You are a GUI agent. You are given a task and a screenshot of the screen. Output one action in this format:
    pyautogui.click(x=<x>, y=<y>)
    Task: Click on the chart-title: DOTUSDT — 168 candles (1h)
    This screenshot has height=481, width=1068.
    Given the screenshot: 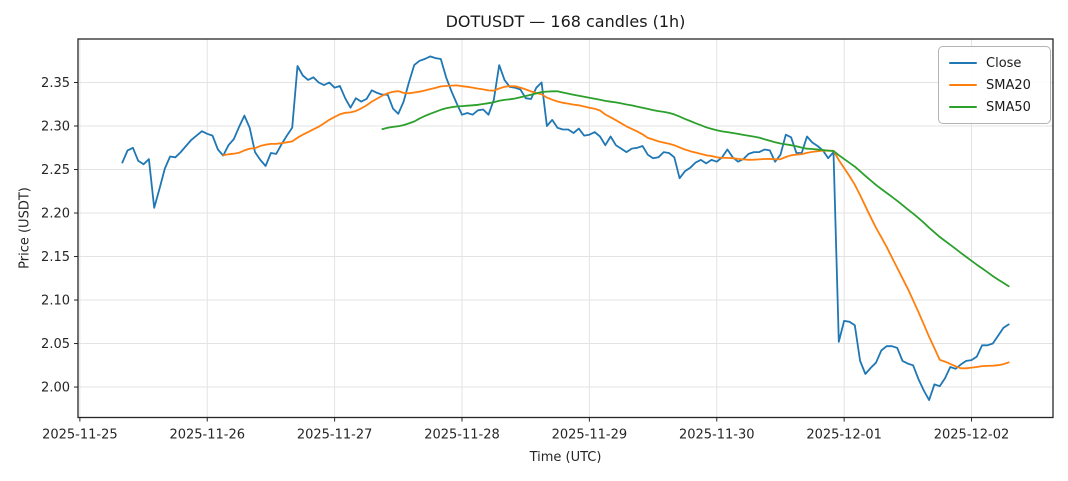 What is the action you would take?
    pyautogui.click(x=565, y=21)
    